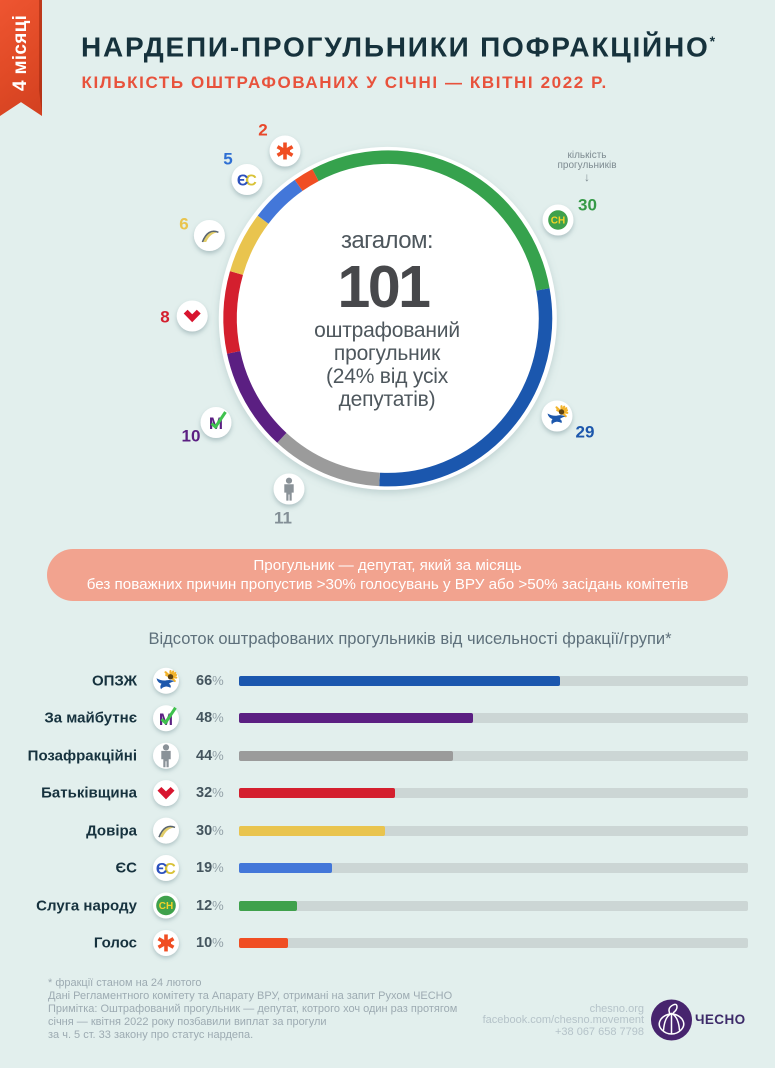  What do you see at coordinates (251, 181) in the screenshot?
I see `svg-text: С` at bounding box center [251, 181].